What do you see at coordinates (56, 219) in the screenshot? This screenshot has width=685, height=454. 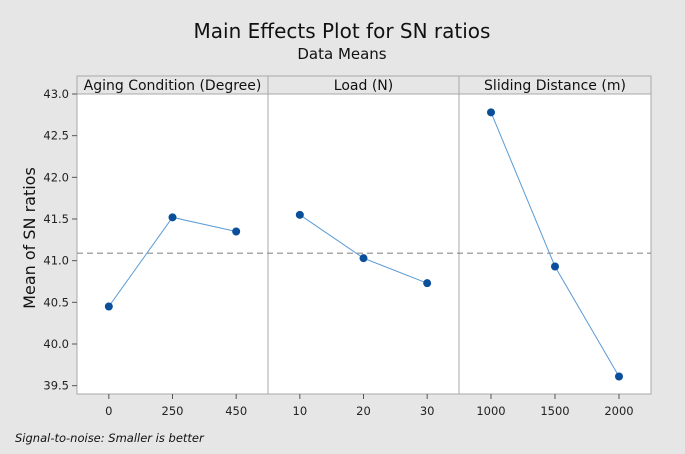 I see `y-tick-label: 41.5` at bounding box center [56, 219].